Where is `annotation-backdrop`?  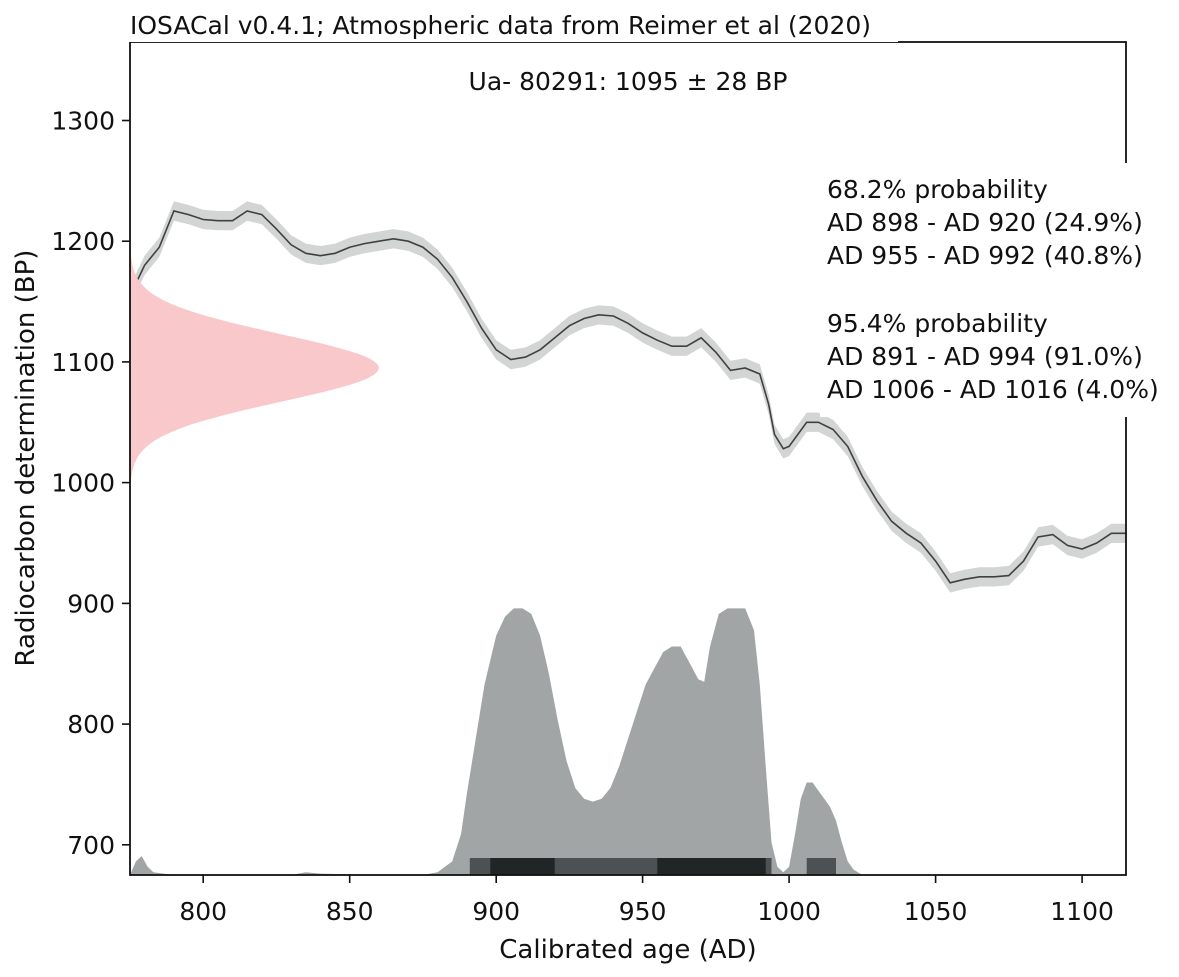
annotation-backdrop is located at coordinates (976, 290).